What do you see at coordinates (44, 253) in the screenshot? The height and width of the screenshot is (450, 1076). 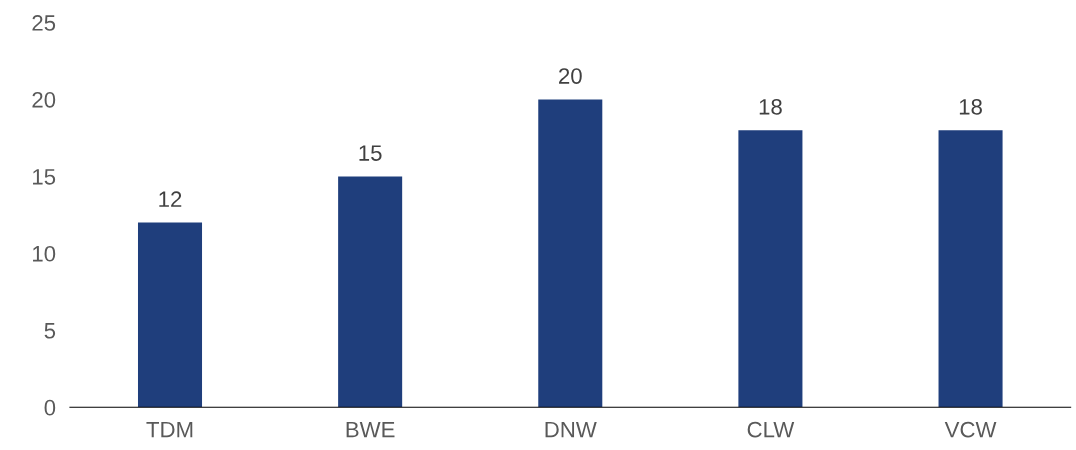 I see `y-tick-label: 10` at bounding box center [44, 253].